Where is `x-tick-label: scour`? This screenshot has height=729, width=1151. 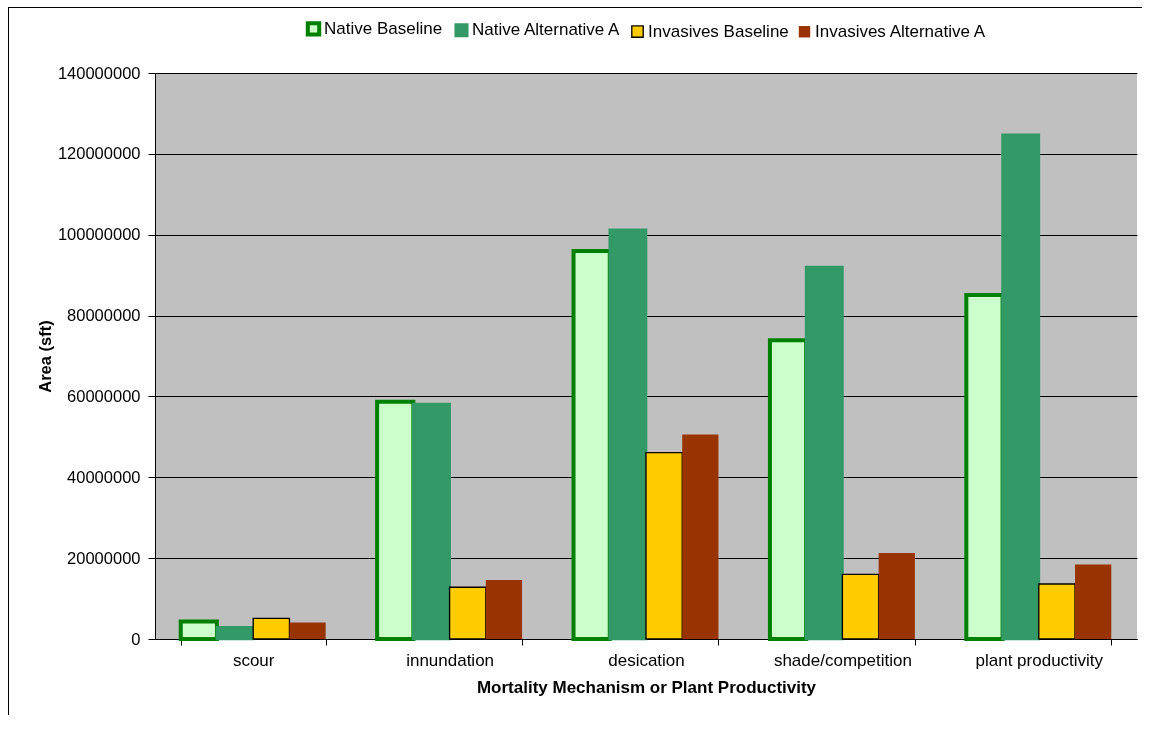 x-tick-label: scour is located at coordinates (253, 660).